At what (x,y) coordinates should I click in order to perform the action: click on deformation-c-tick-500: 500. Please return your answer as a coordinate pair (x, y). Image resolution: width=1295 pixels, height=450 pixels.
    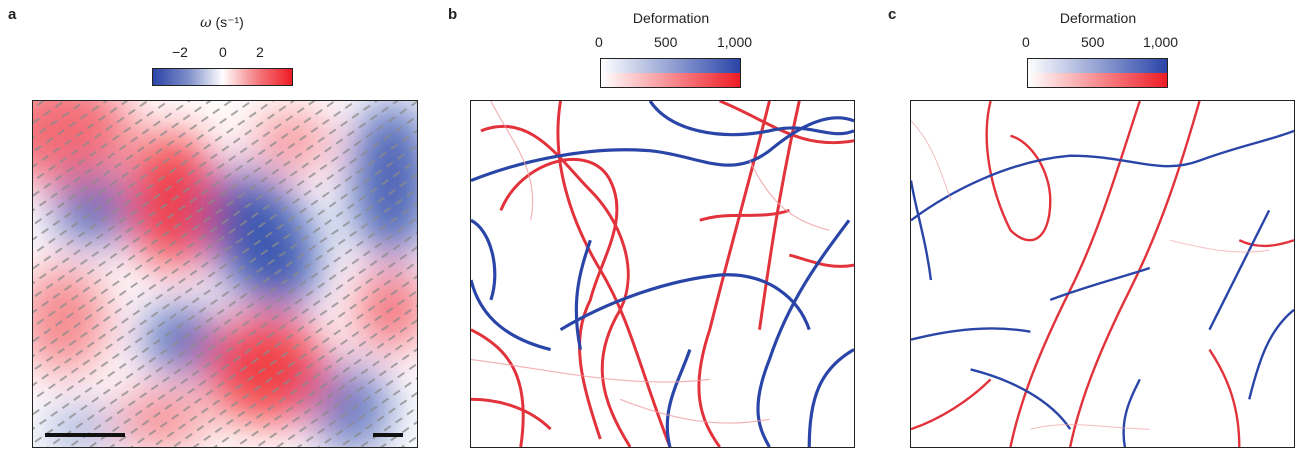
    Looking at the image, I should click on (1093, 42).